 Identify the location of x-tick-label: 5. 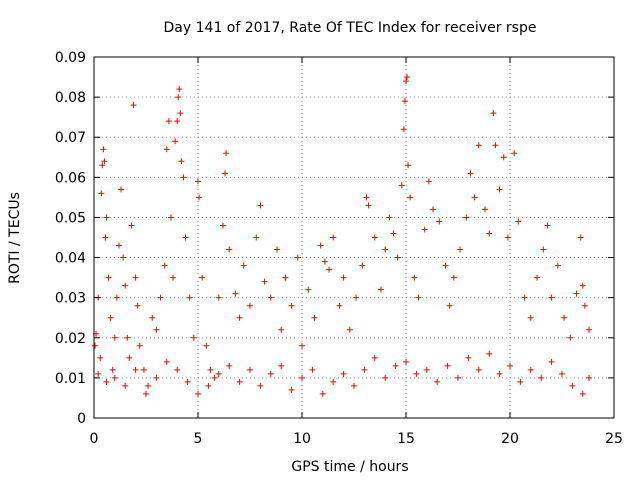
(198, 439).